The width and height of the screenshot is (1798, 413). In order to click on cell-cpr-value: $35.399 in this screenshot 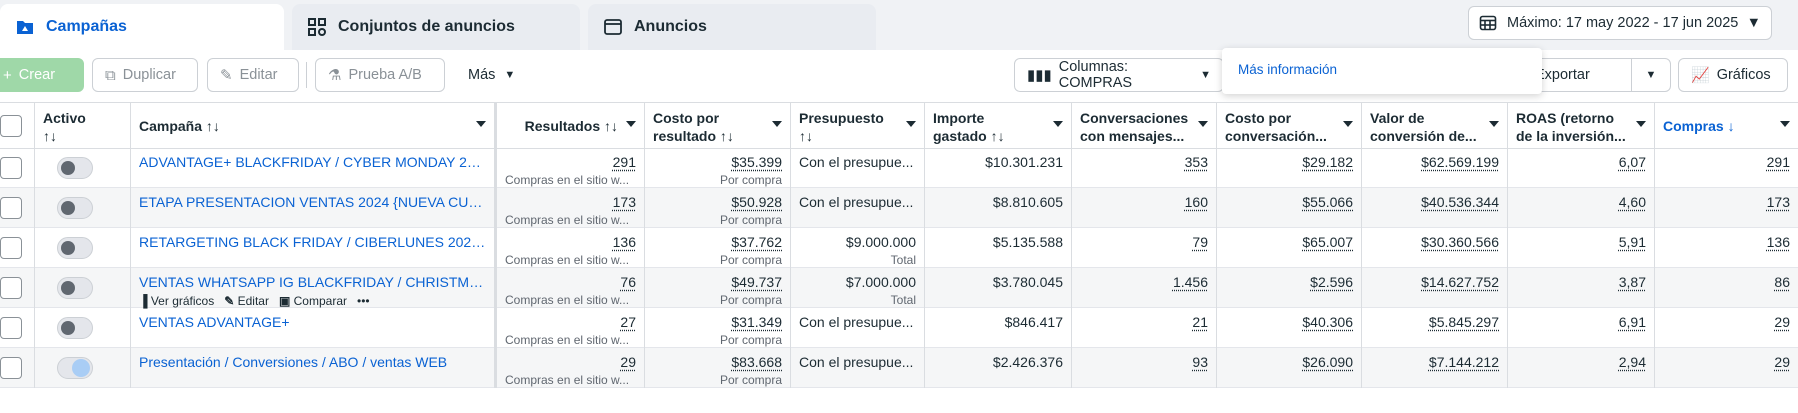, I will do `click(756, 162)`.